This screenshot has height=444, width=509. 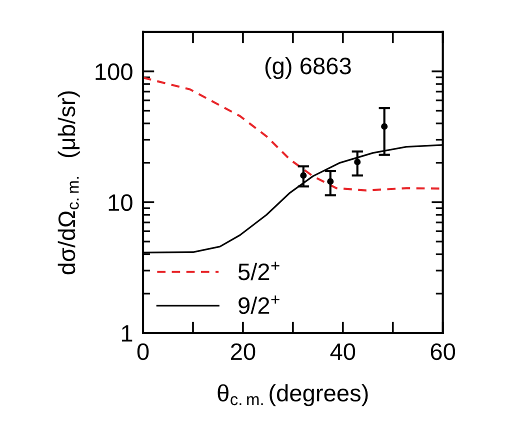 What do you see at coordinates (143, 351) in the screenshot?
I see `x-tick-label: 0` at bounding box center [143, 351].